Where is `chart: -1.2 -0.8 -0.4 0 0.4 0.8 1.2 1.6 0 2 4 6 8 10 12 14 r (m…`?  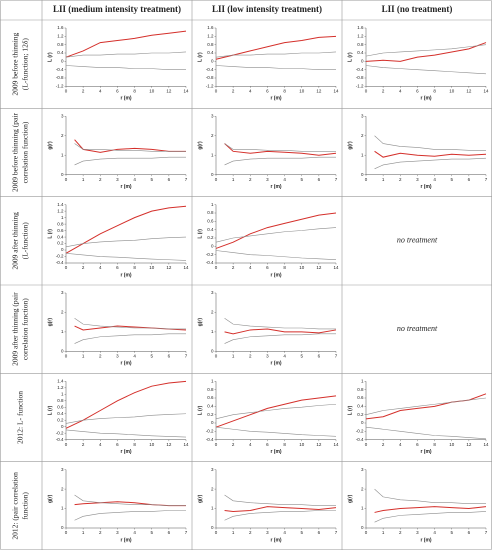
chart: -1.2 -0.8 -0.4 0 0.4 0.8 1.2 1.6 0 2 4 6 8 10 12 14 r (m… is located at coordinates (118, 63).